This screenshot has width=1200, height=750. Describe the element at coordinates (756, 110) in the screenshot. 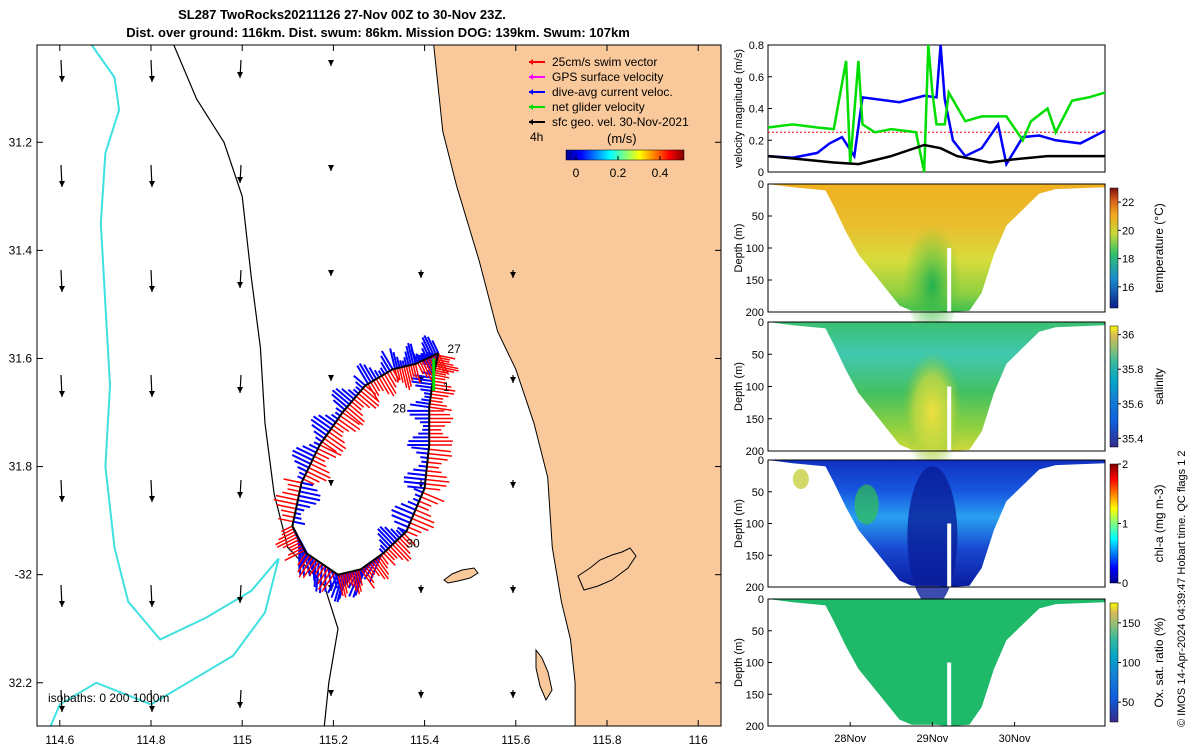

I see `vel-ytick-label: 0.4` at that location.